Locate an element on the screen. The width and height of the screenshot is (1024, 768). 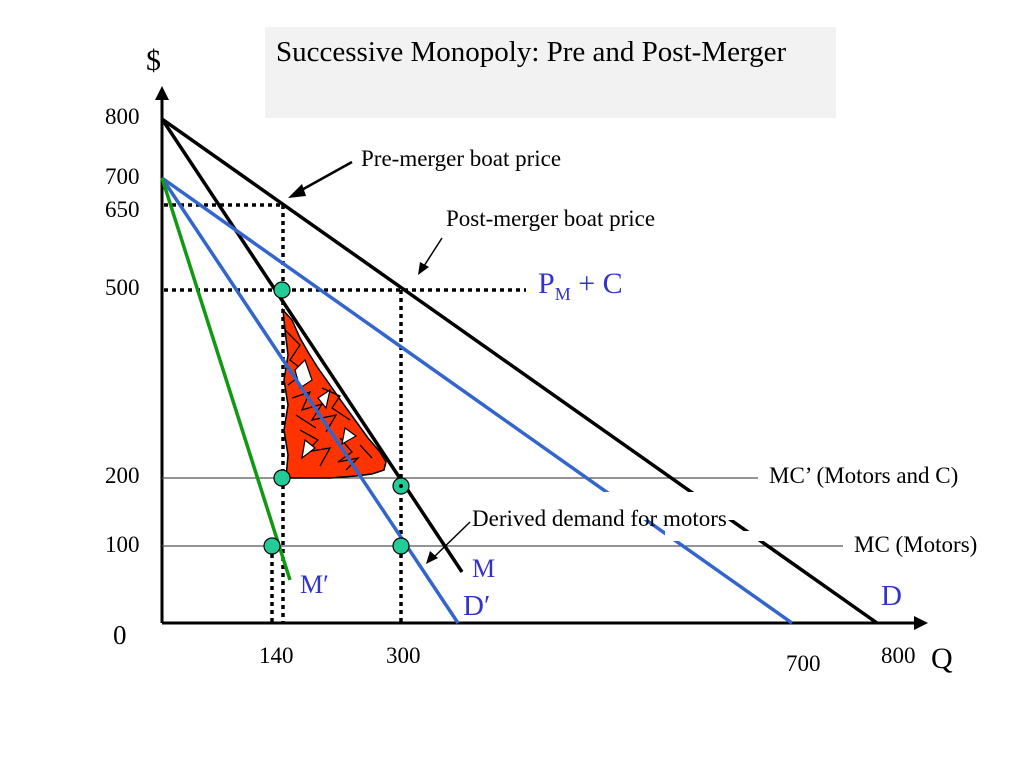
derived-demand-arrow is located at coordinates (448, 542).